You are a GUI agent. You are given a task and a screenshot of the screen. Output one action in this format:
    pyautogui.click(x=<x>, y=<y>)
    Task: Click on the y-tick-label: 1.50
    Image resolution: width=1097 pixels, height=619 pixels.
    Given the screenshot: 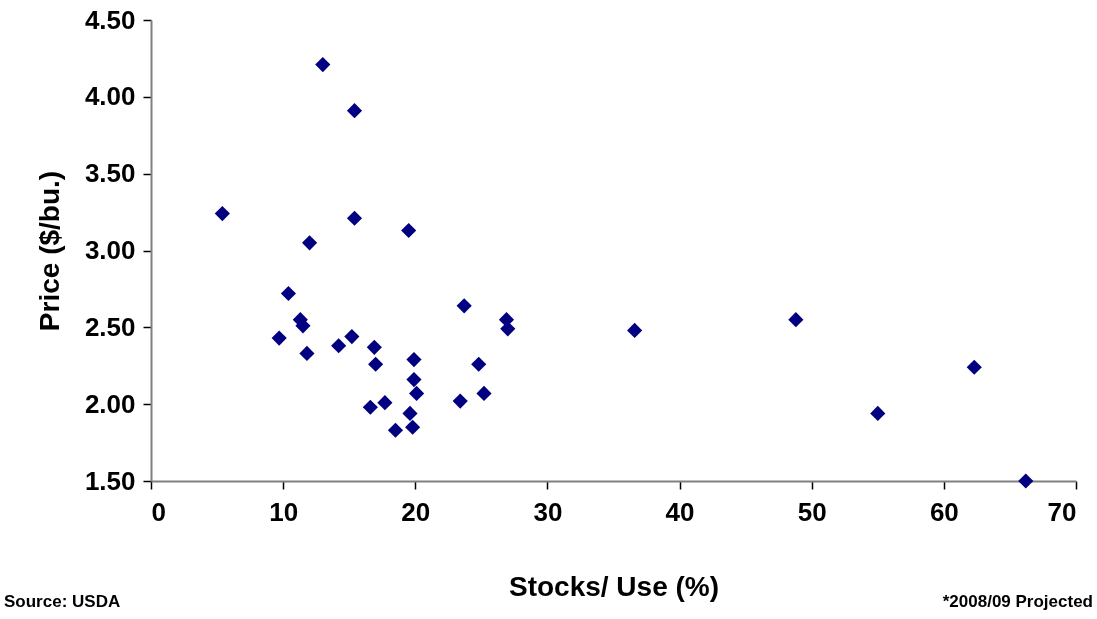 What is the action you would take?
    pyautogui.click(x=110, y=480)
    